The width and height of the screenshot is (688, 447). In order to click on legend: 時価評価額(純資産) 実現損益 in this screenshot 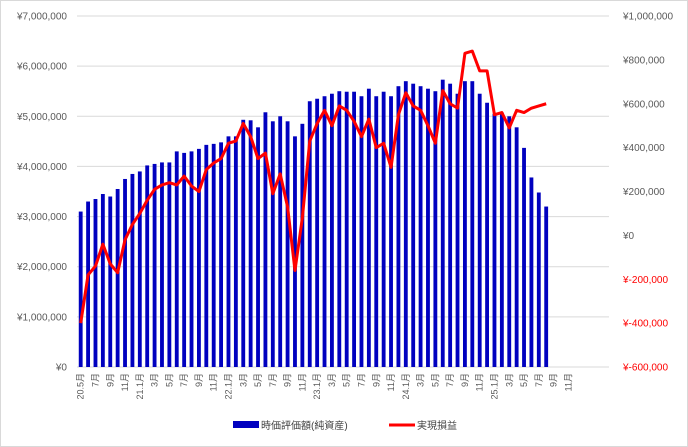, I will do `click(345, 425)`.